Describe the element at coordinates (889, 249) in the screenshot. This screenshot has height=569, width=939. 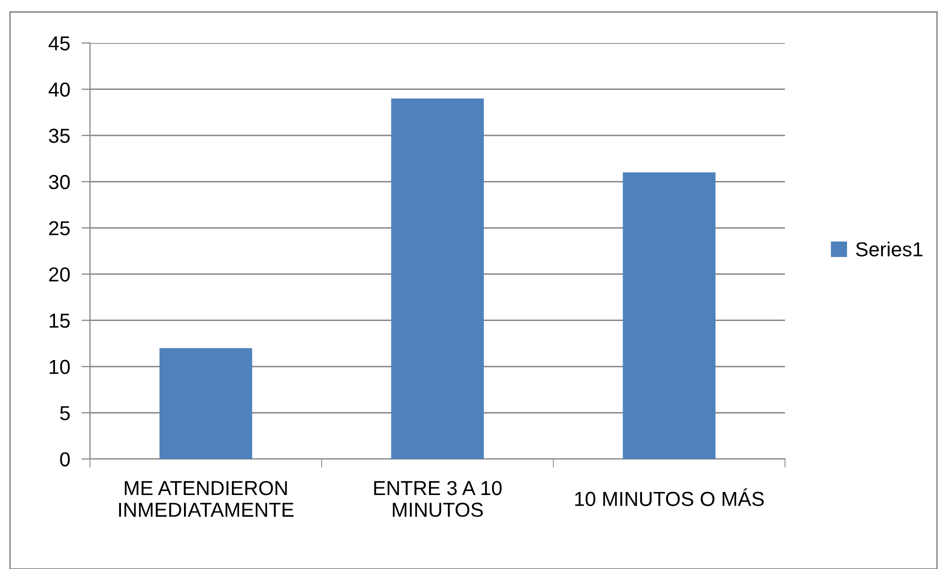
I see `legend-label: Series1` at that location.